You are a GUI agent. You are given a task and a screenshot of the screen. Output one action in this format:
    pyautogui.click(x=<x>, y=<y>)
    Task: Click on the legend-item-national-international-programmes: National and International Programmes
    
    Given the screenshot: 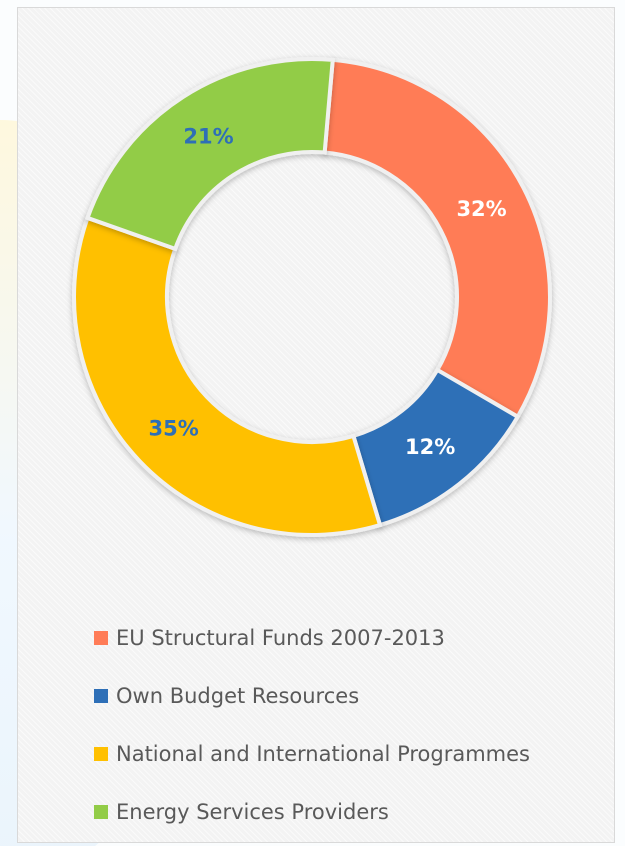 What is the action you would take?
    pyautogui.click(x=312, y=754)
    